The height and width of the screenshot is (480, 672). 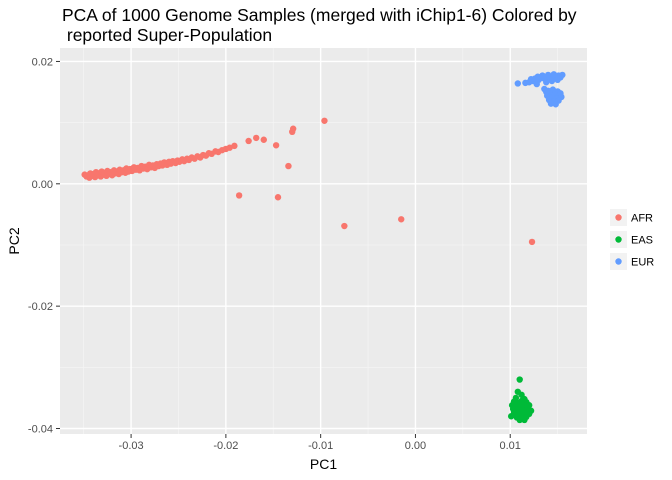 I want to click on x-tick-label: 0.00, so click(x=415, y=446).